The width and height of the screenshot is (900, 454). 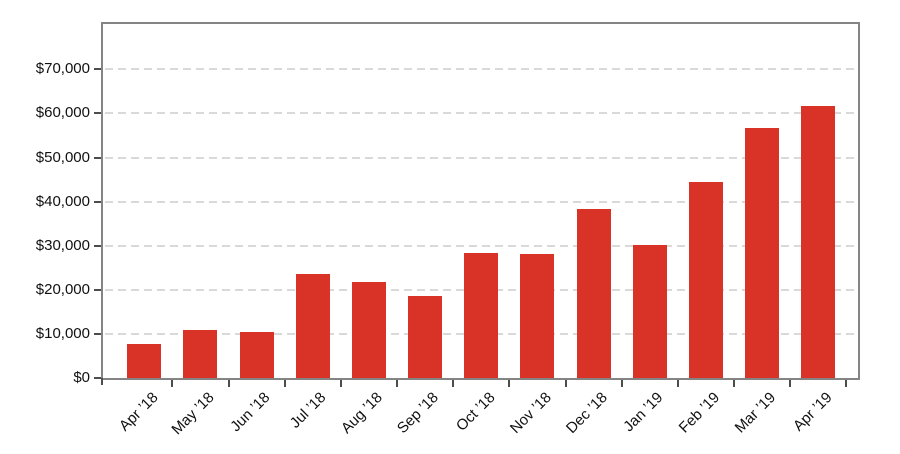 I want to click on y-axis-tick-label: $30,000, so click(x=62, y=245).